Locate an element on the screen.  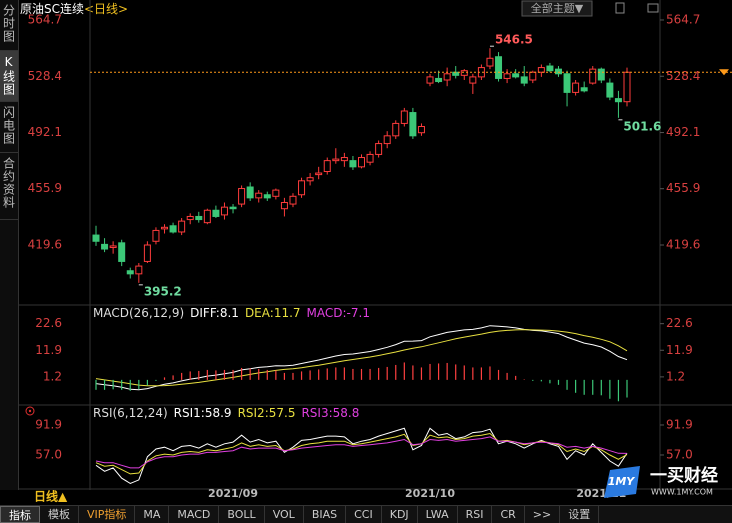
legend-value: 58.8 is located at coordinates (346, 413).